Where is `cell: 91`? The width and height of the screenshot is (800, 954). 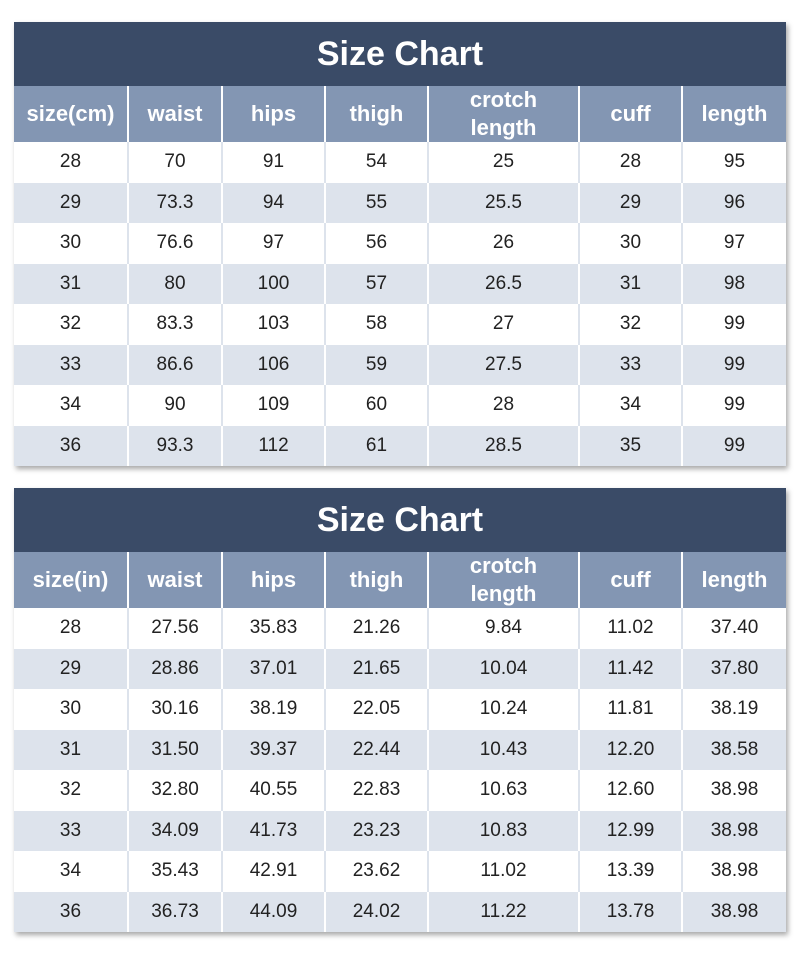
cell: 91 is located at coordinates (273, 162).